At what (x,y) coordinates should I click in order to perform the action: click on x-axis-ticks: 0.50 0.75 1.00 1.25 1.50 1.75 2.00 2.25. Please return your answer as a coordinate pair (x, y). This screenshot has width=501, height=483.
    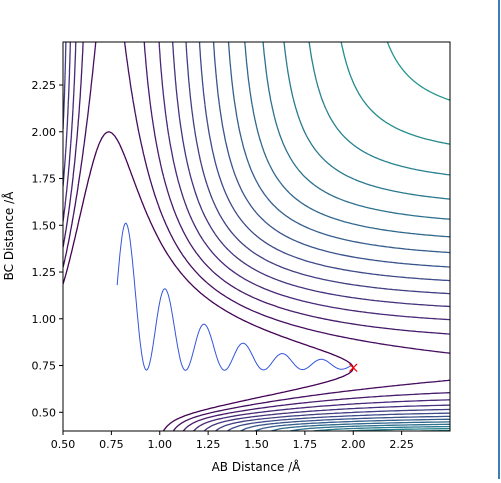
    Looking at the image, I should click on (232, 441).